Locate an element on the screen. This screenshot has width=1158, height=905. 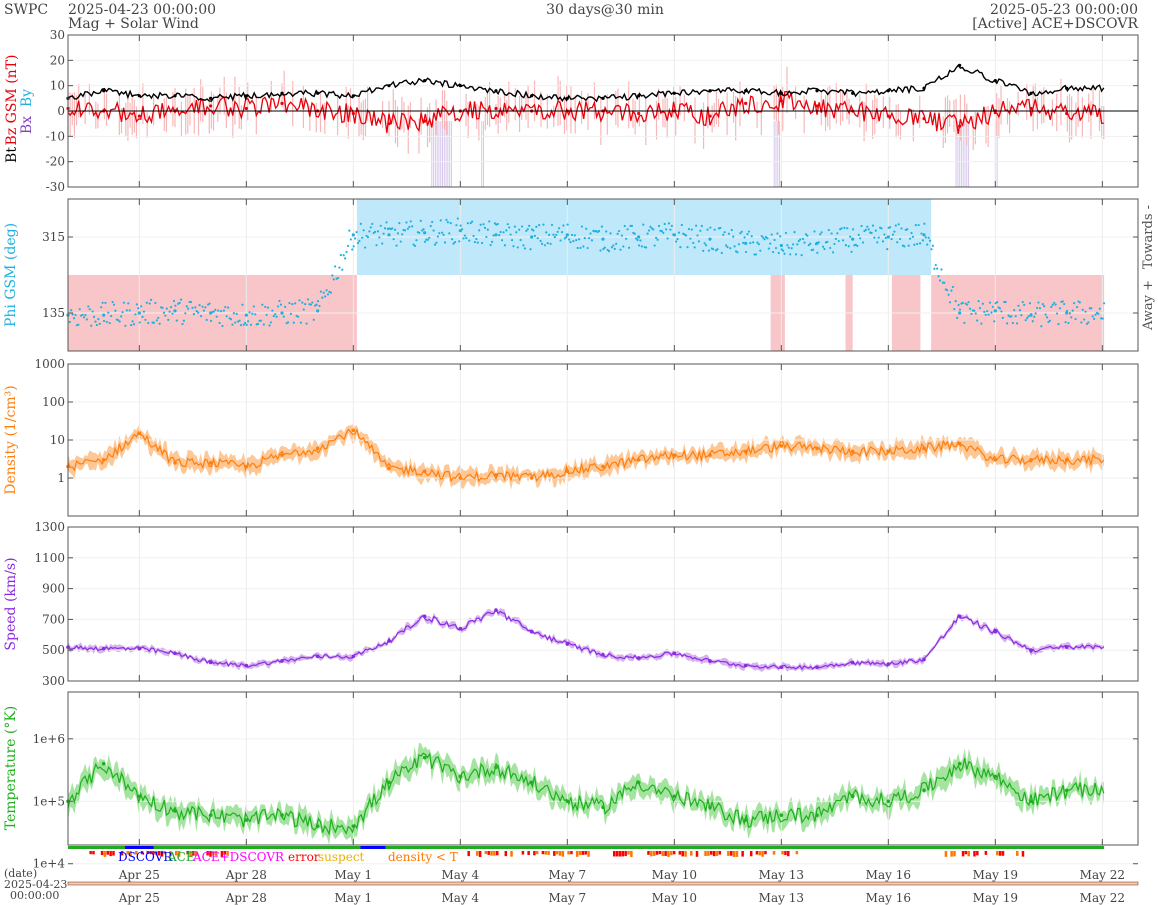
temperature-series-line is located at coordinates (586, 794).